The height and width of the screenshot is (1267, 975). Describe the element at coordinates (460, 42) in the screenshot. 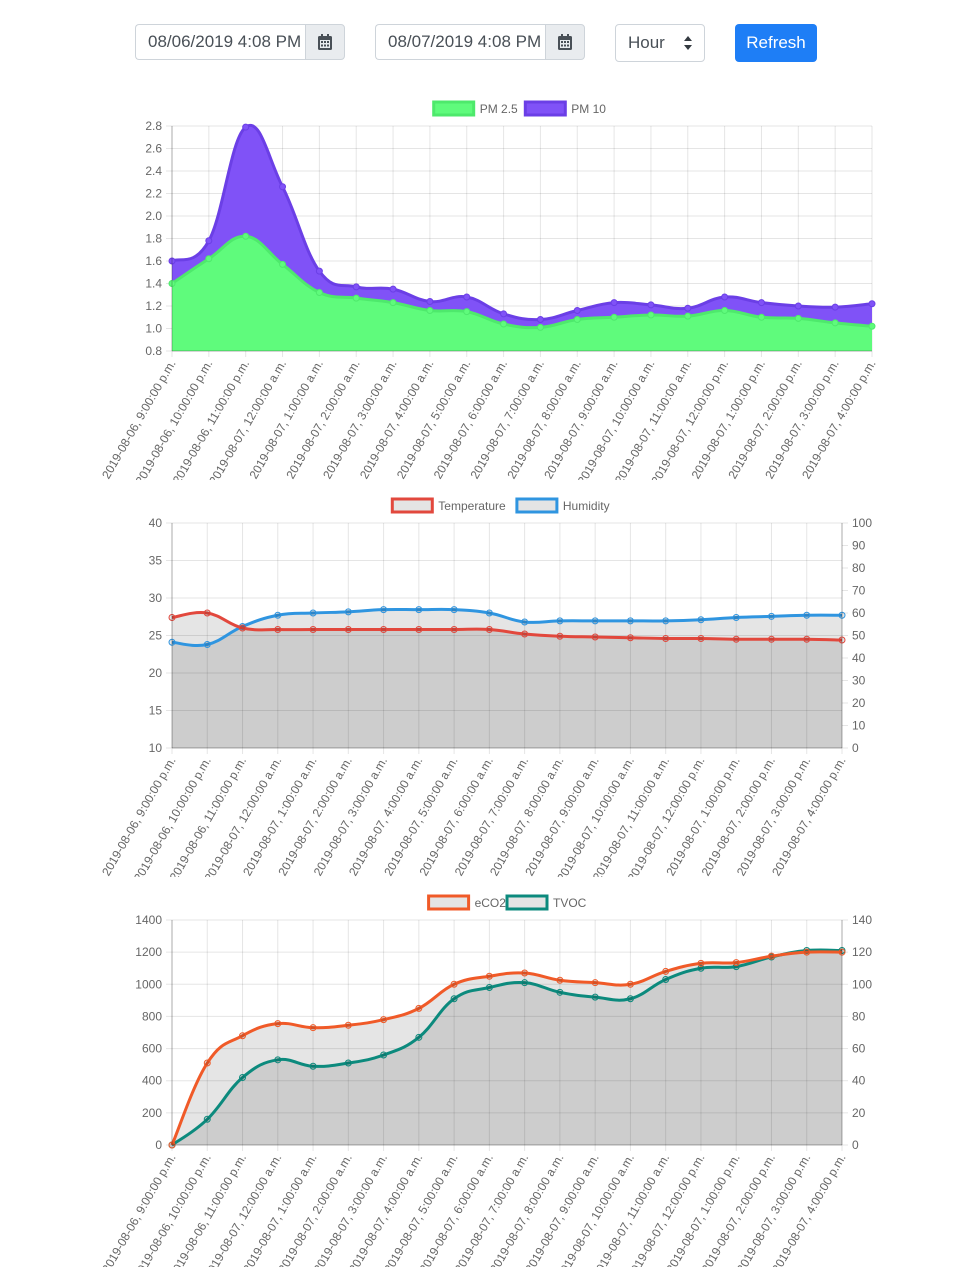

I see `end-datetime-input: 08/07/2019 4:08 PM` at that location.